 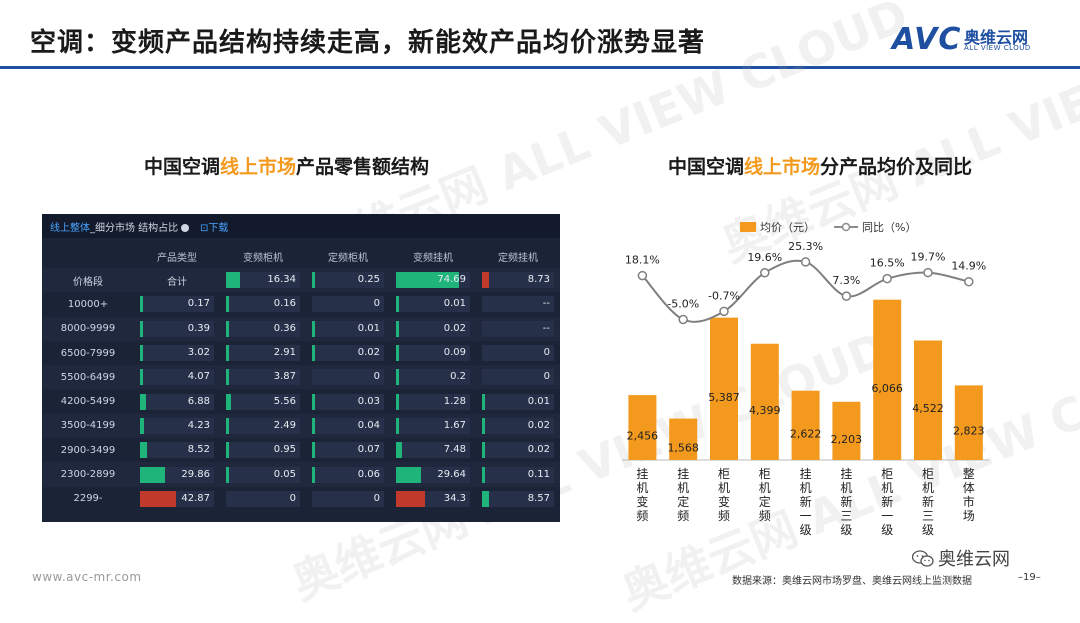 I want to click on table-cell: 3.87, so click(x=263, y=377).